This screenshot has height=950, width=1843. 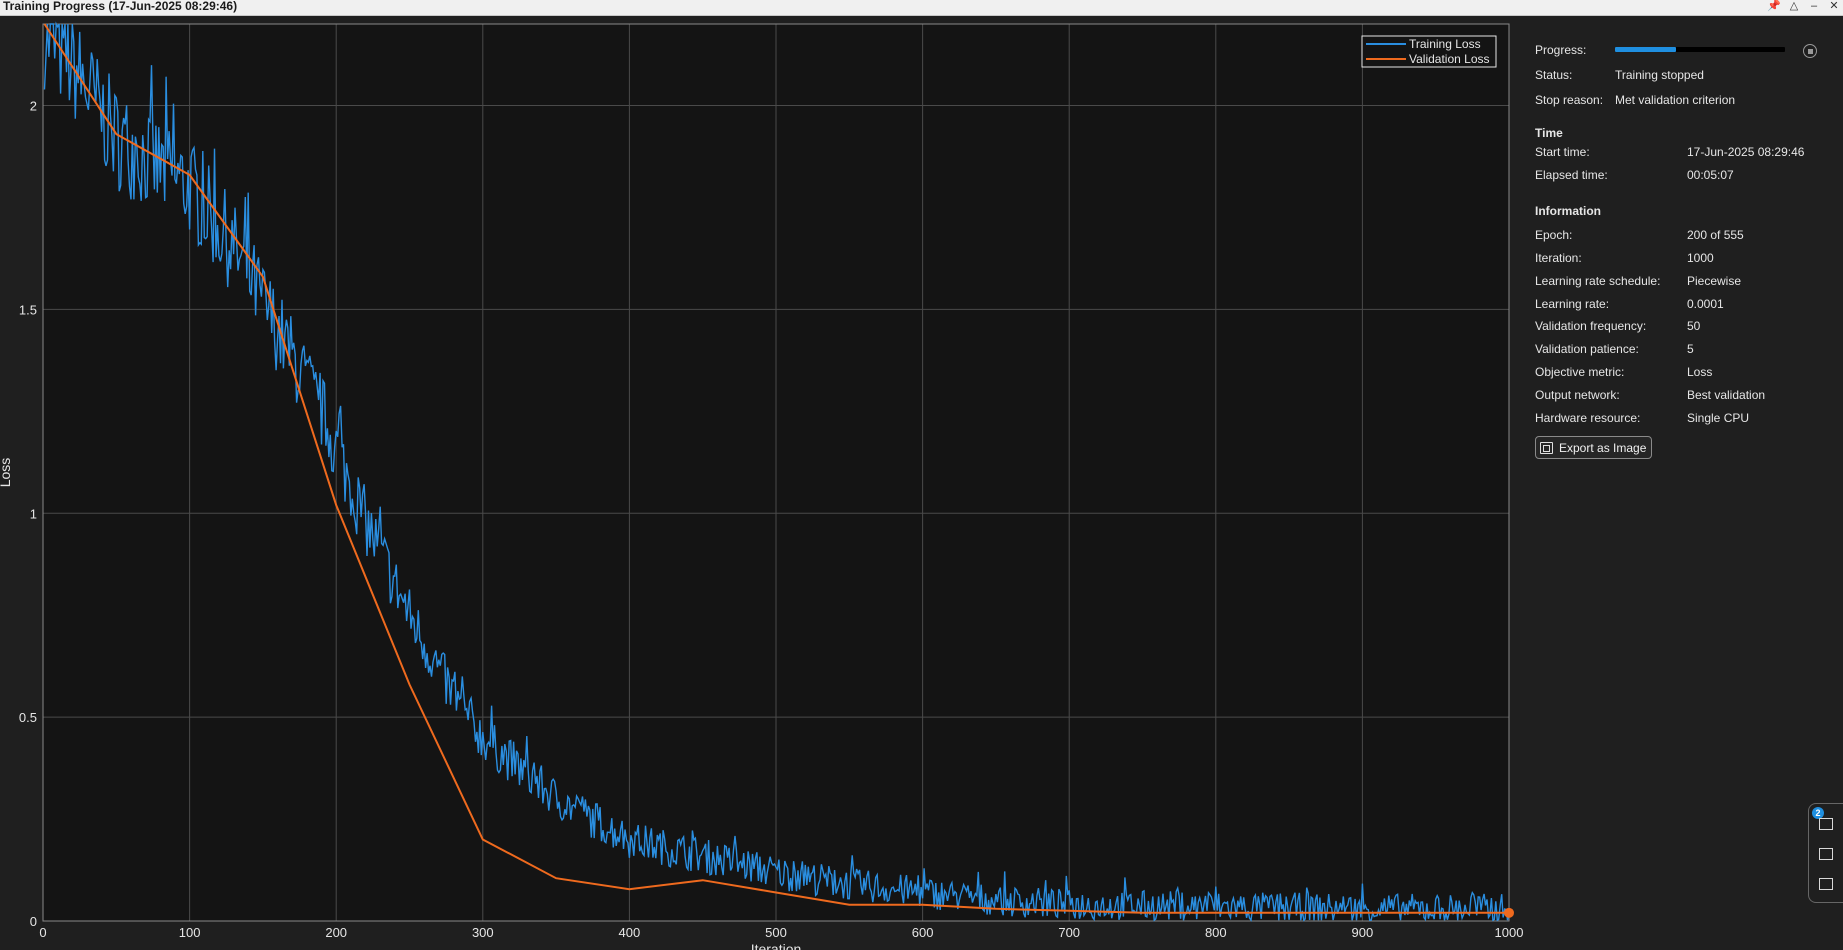 What do you see at coordinates (1568, 211) in the screenshot?
I see `information-heading: Information` at bounding box center [1568, 211].